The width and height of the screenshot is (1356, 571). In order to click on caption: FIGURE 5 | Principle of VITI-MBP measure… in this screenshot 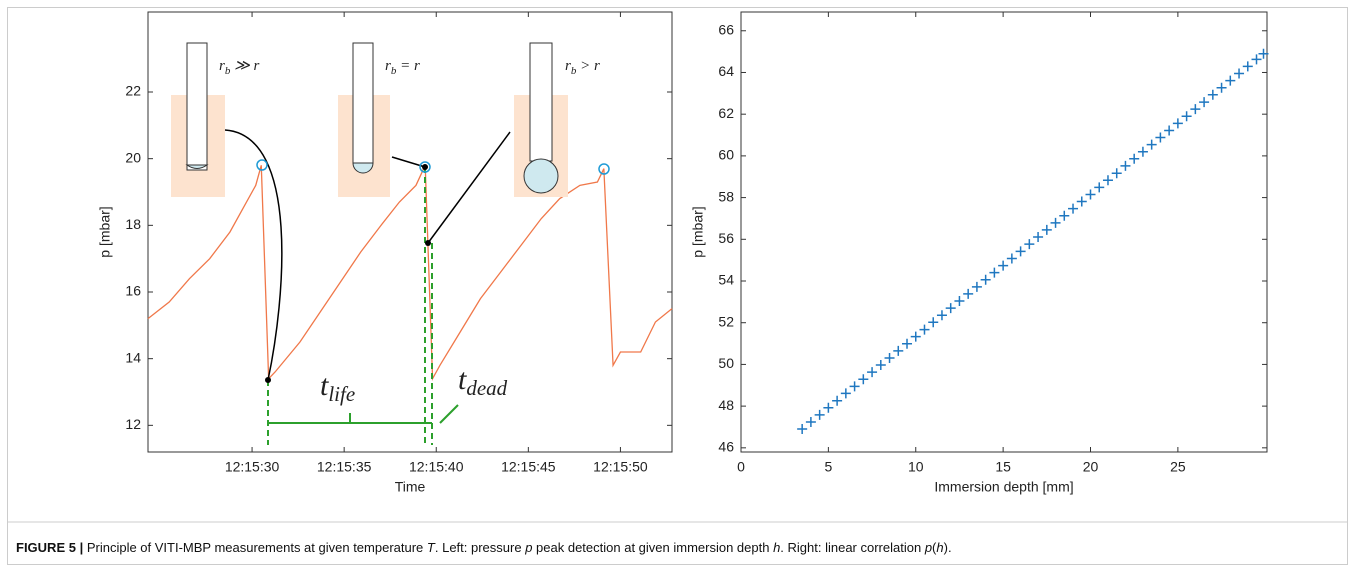, I will do `click(484, 547)`.